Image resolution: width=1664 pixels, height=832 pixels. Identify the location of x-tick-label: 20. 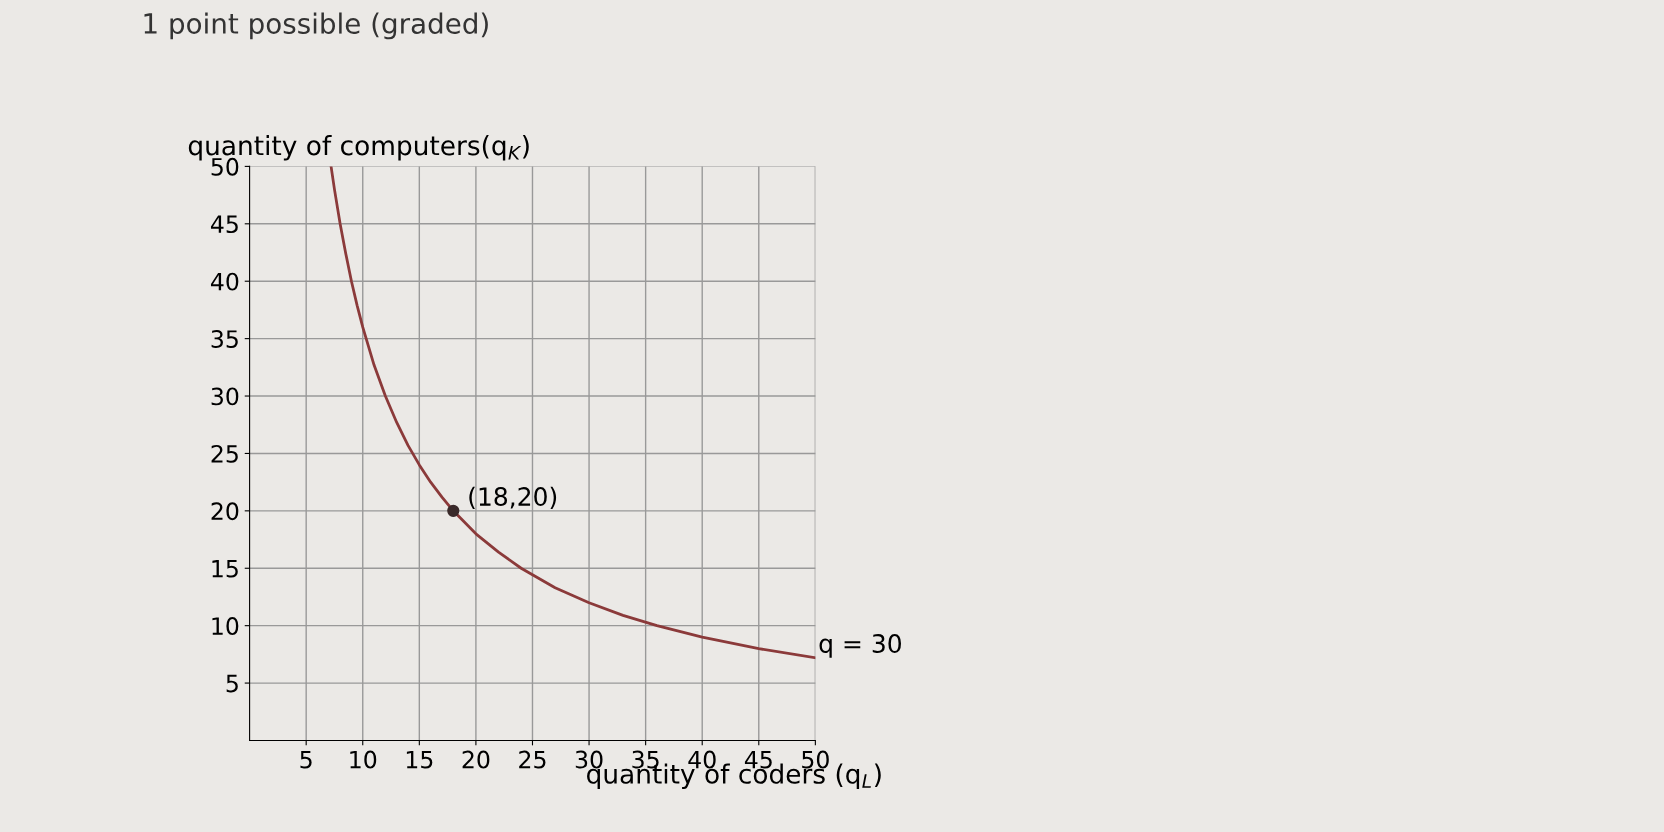
(476, 759).